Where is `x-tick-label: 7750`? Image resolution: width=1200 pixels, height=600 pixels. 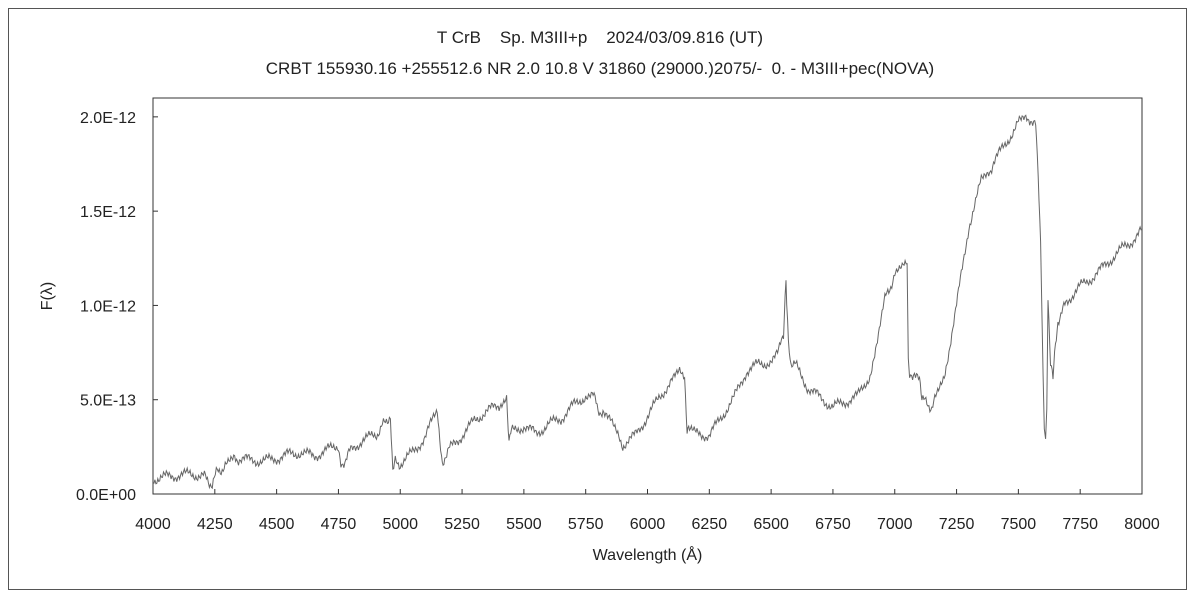
x-tick-label: 7750 is located at coordinates (1080, 524).